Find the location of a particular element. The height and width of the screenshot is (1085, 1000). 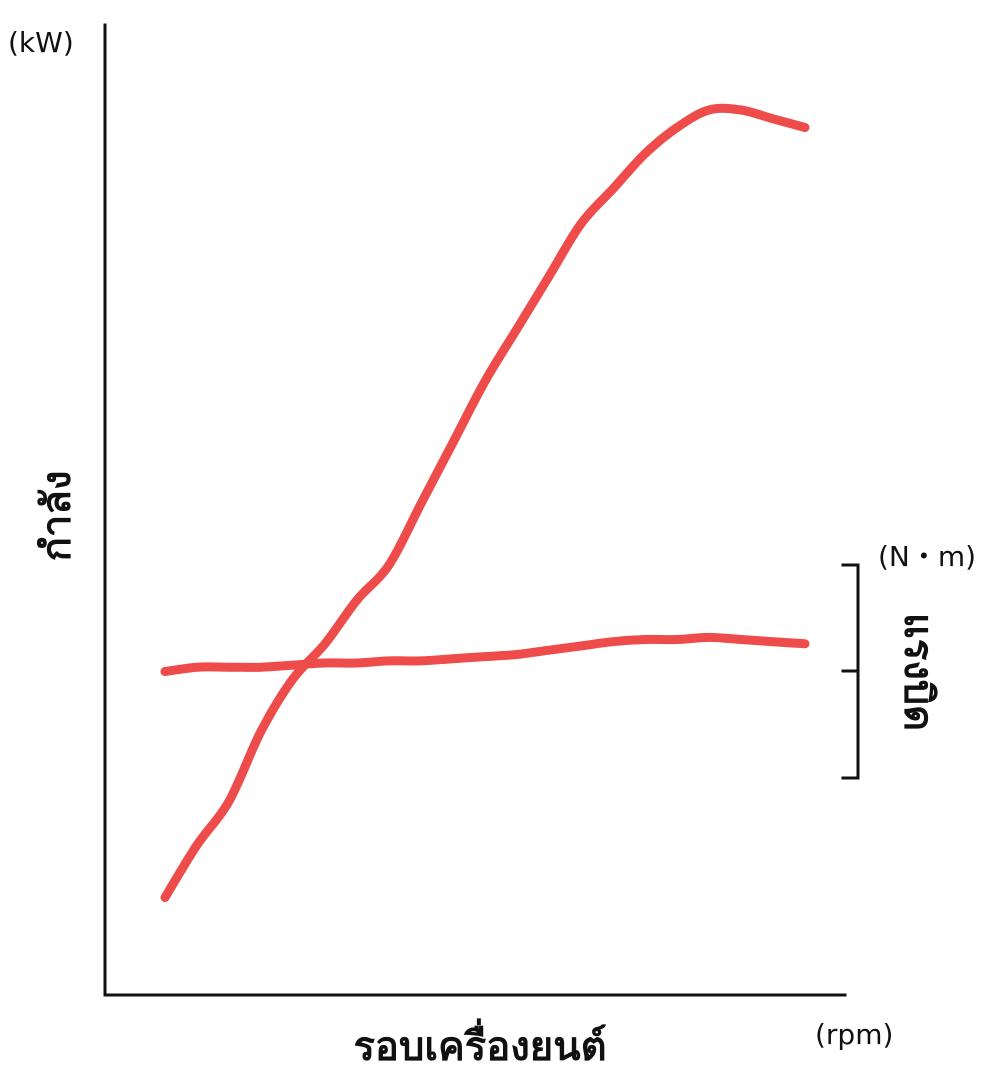

y-axis-unit: (kW) is located at coordinates (41, 42).